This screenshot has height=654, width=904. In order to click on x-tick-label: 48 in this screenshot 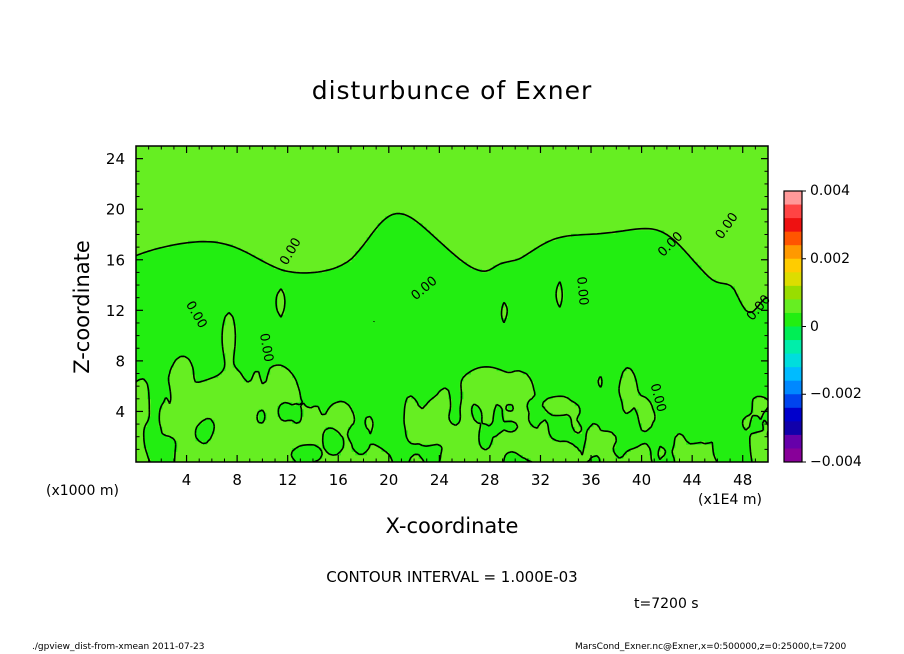, I will do `click(742, 480)`.